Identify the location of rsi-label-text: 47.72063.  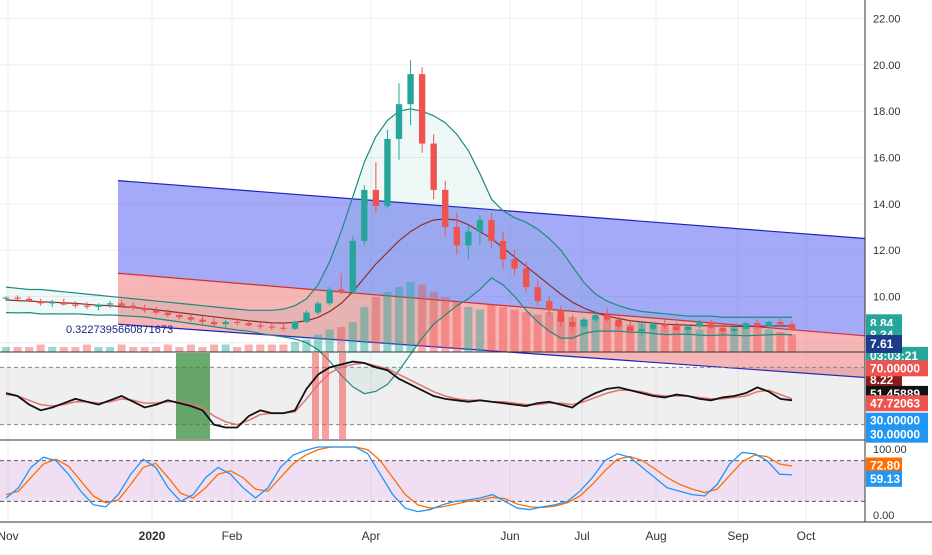
(895, 403).